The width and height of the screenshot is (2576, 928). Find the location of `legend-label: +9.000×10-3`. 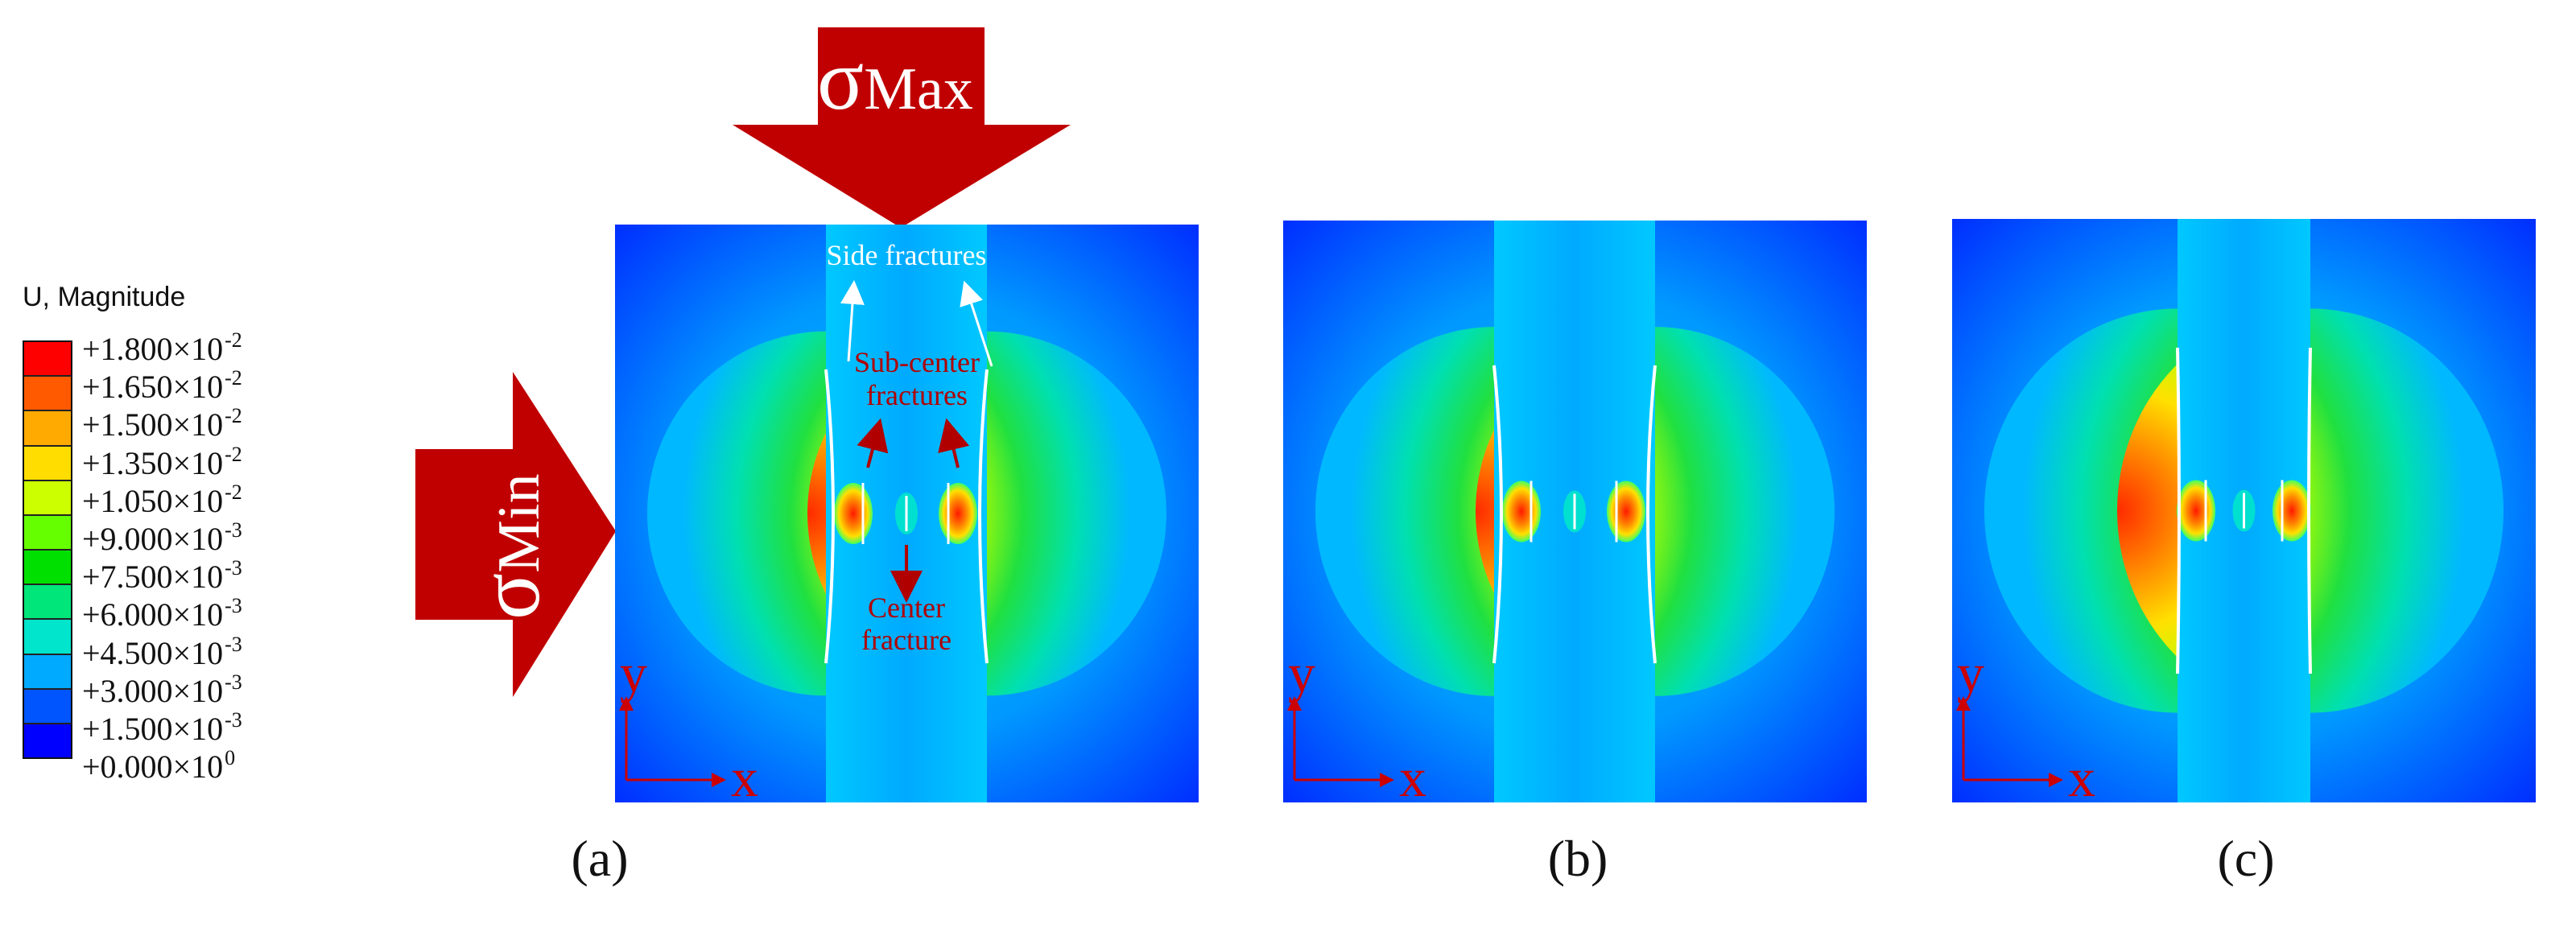

legend-label: +9.000×10-3 is located at coordinates (162, 537).